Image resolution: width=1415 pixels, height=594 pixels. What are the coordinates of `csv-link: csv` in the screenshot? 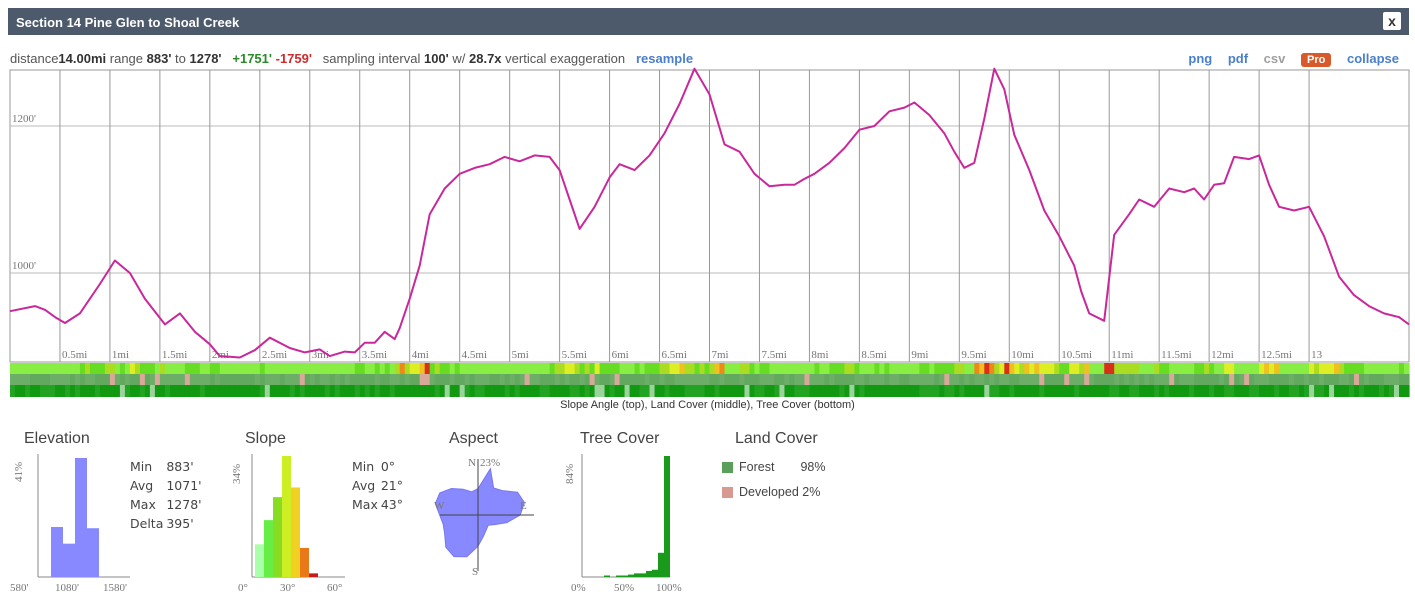 It's located at (1274, 58).